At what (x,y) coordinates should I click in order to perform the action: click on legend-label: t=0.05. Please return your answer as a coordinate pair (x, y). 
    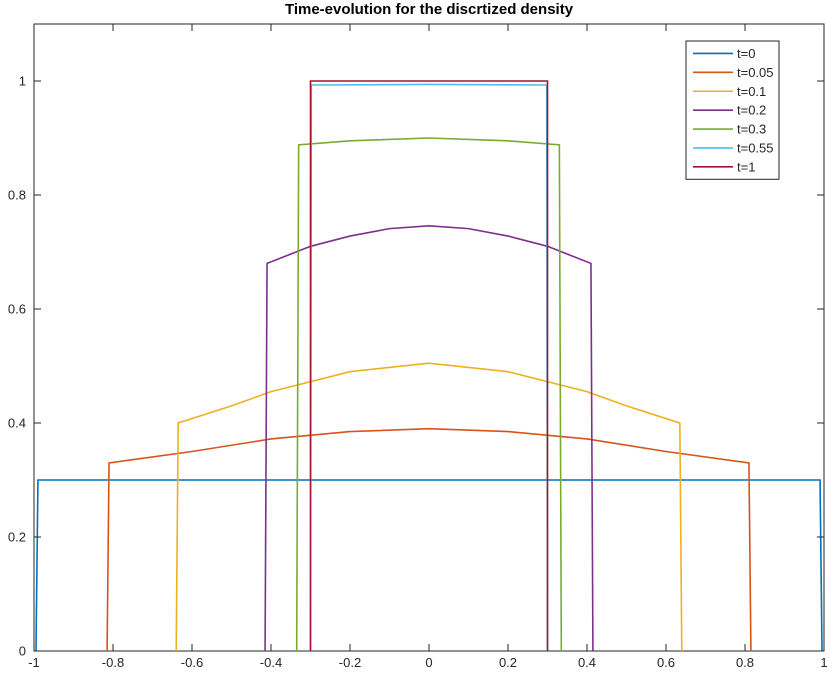
    Looking at the image, I should click on (755, 72).